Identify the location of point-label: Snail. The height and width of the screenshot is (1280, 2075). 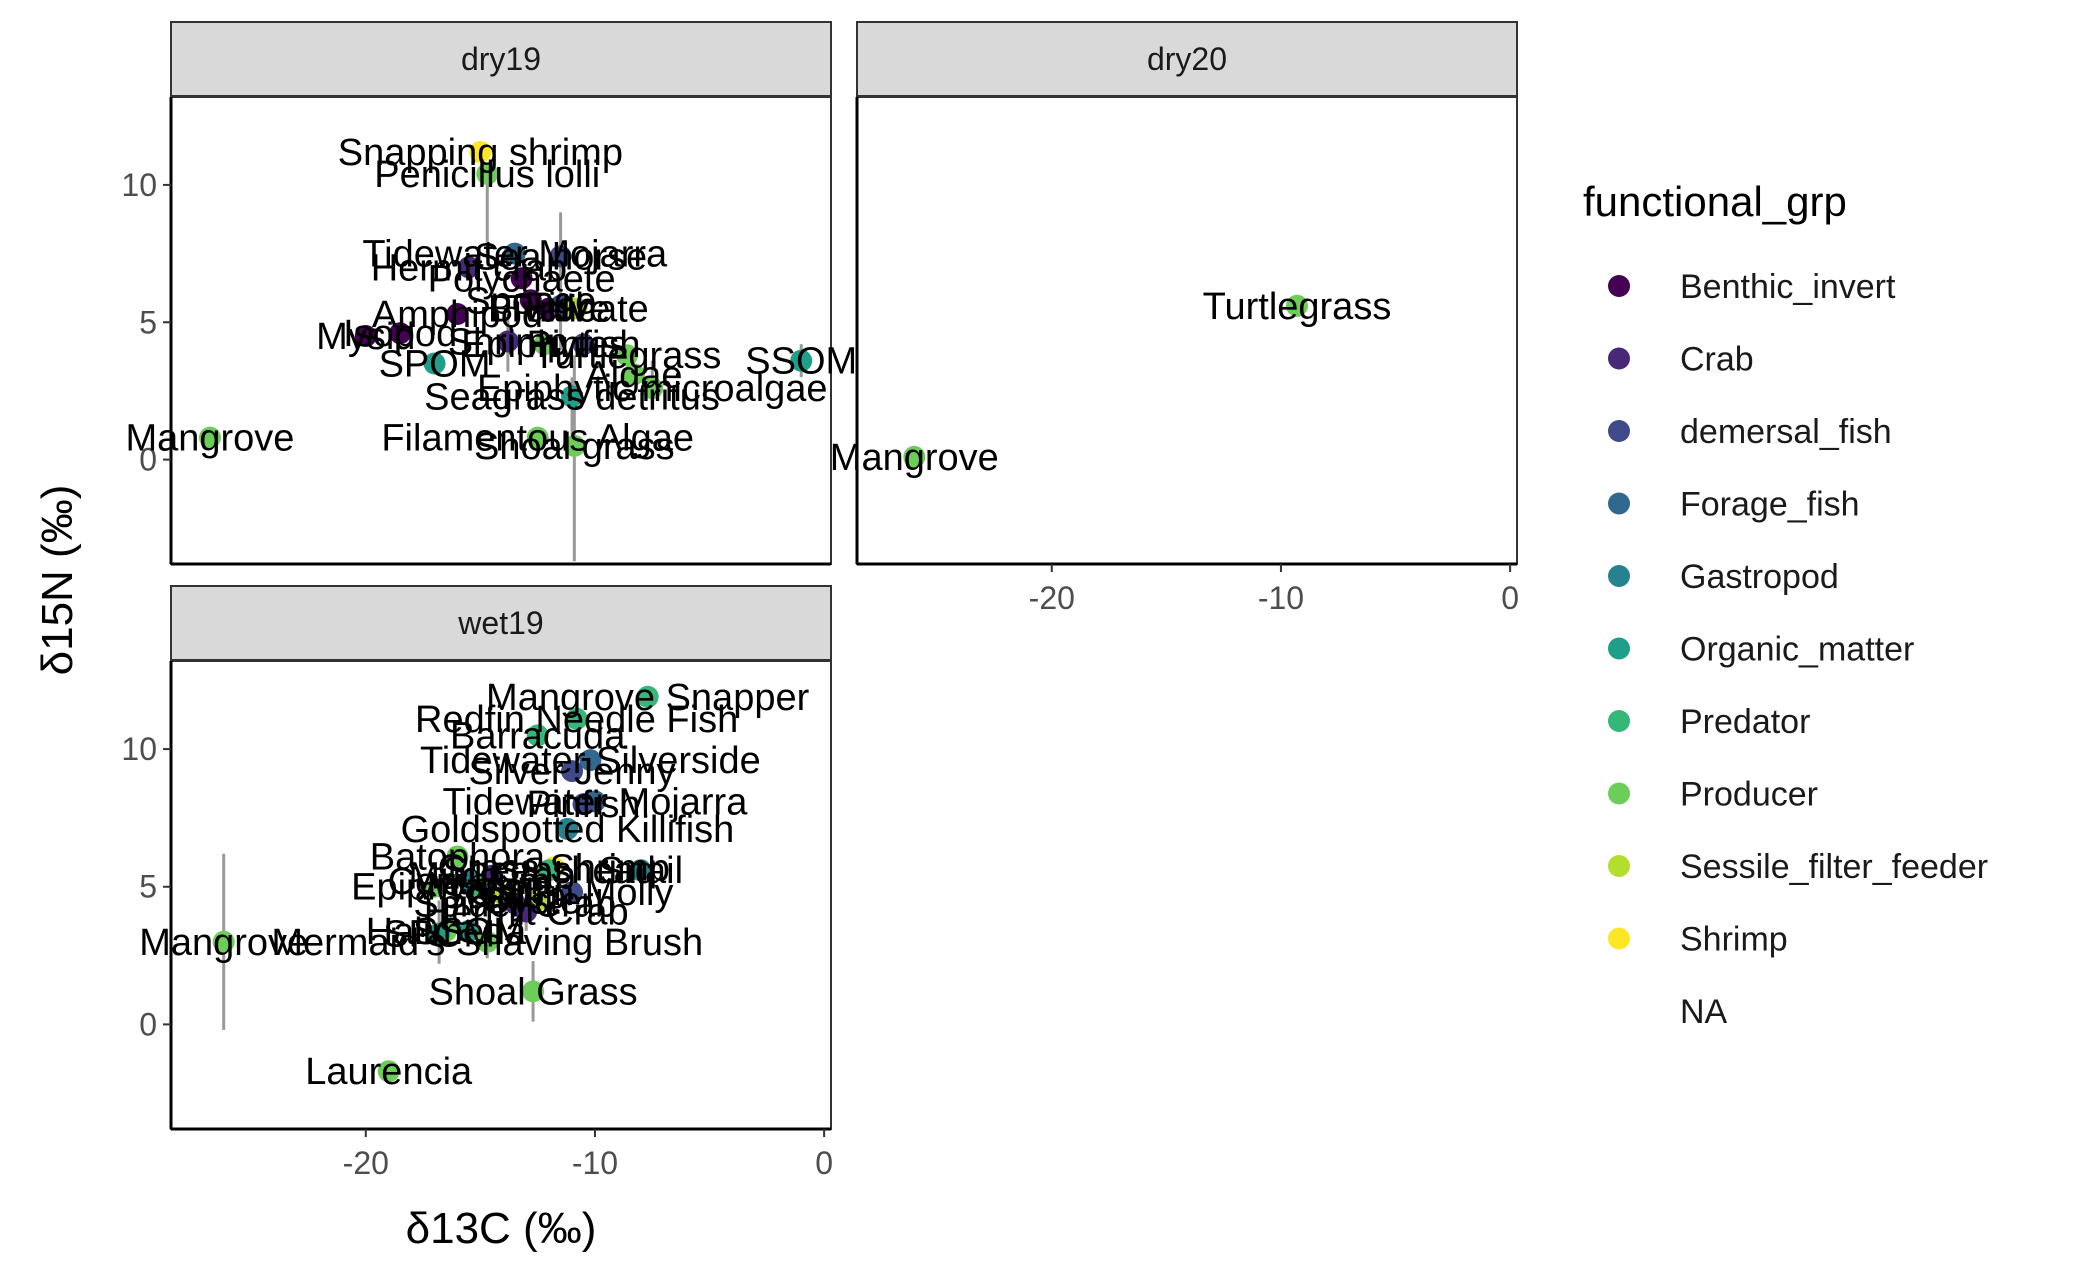
(641, 871).